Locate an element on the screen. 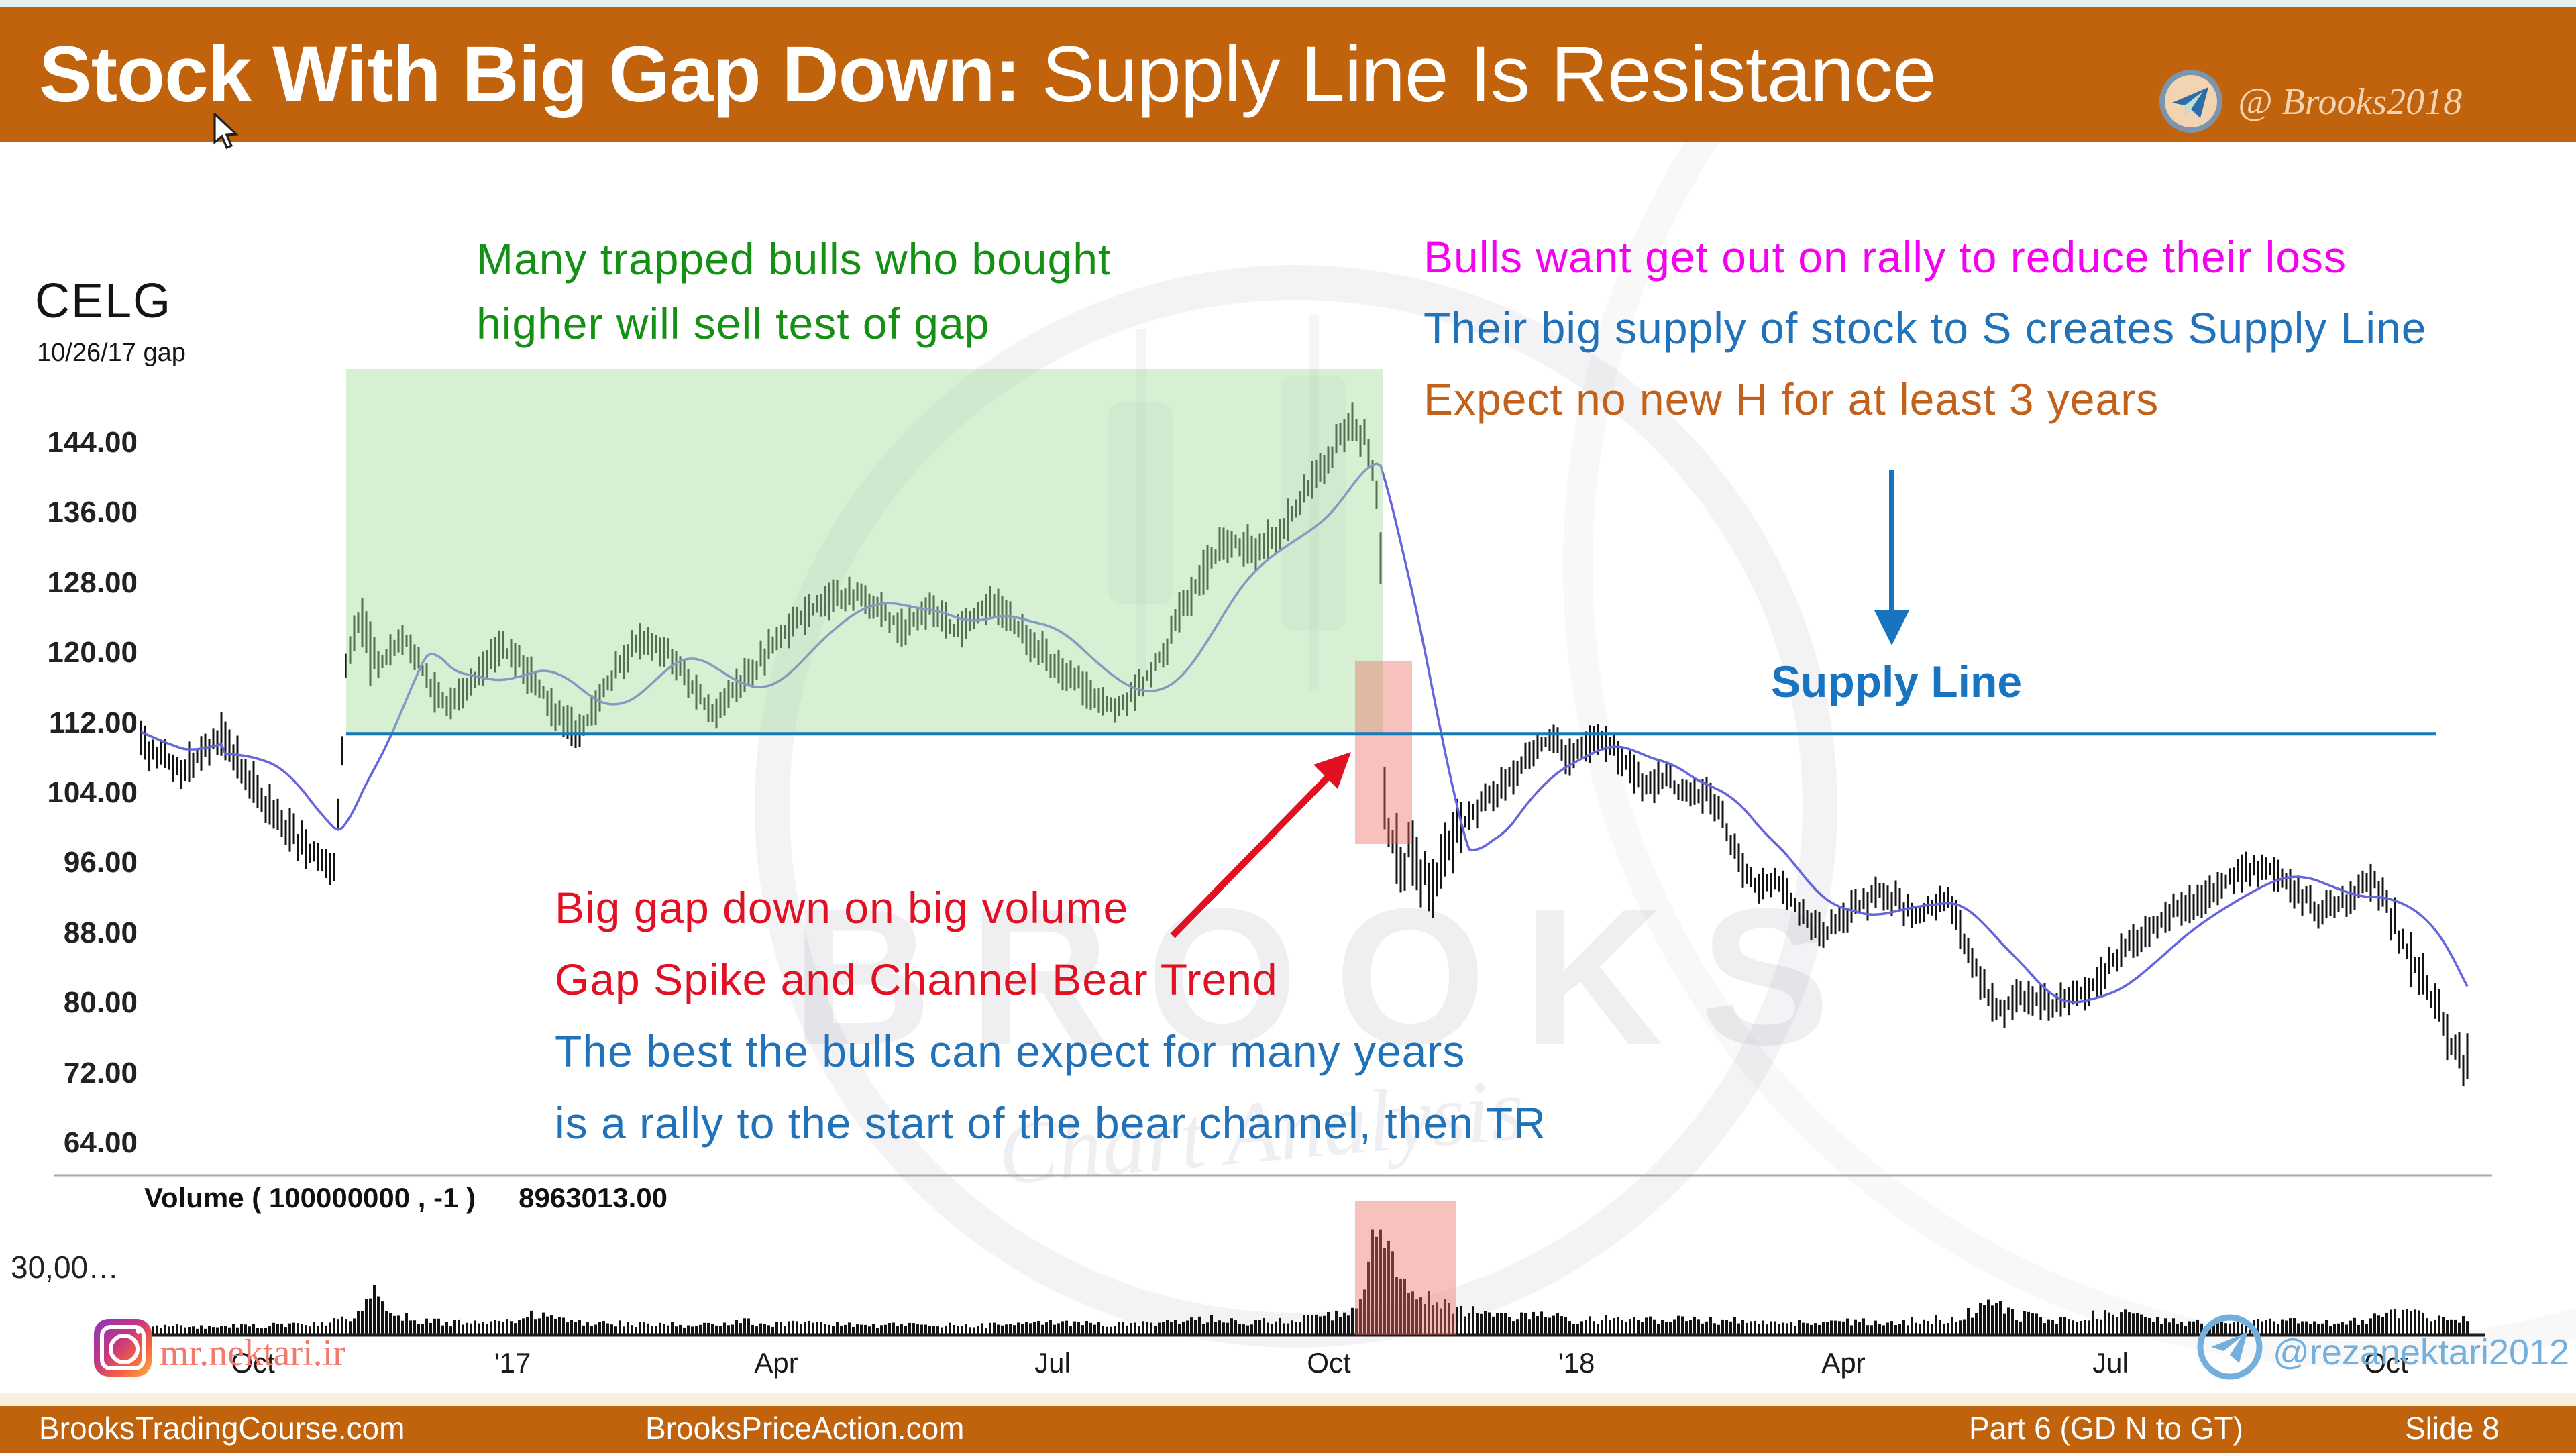  brooks-telegram-handle: @ Brooks2018 is located at coordinates (2350, 102).